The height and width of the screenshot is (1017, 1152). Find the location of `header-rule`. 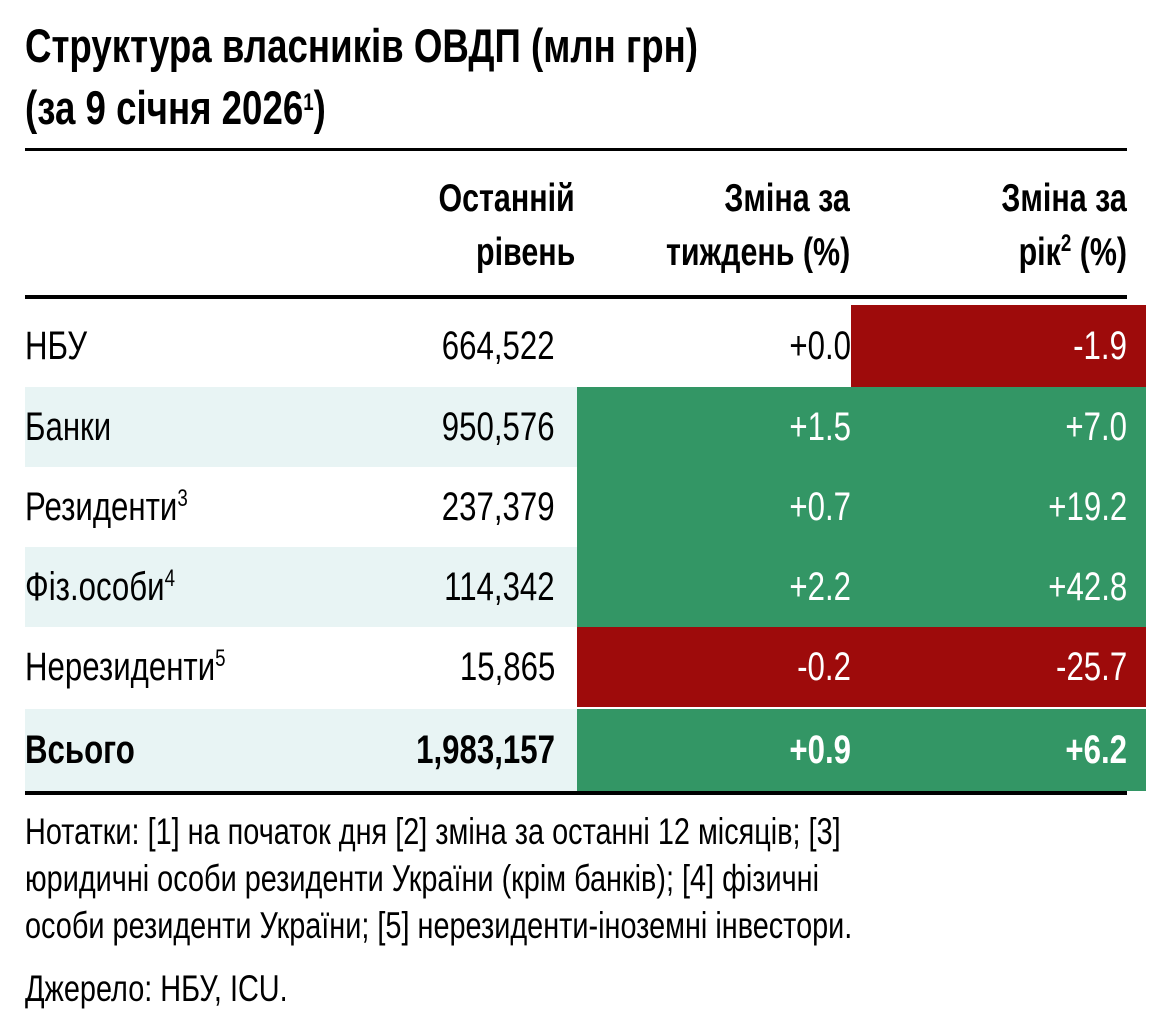

header-rule is located at coordinates (576, 297).